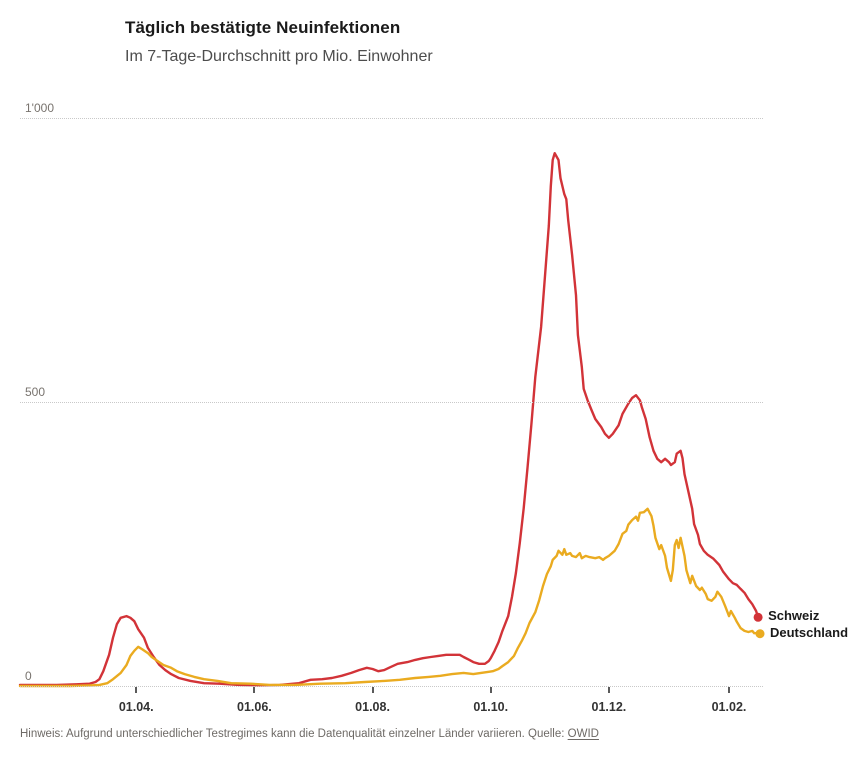  Describe the element at coordinates (136, 707) in the screenshot. I see `x-axis-label: 01.04.` at that location.